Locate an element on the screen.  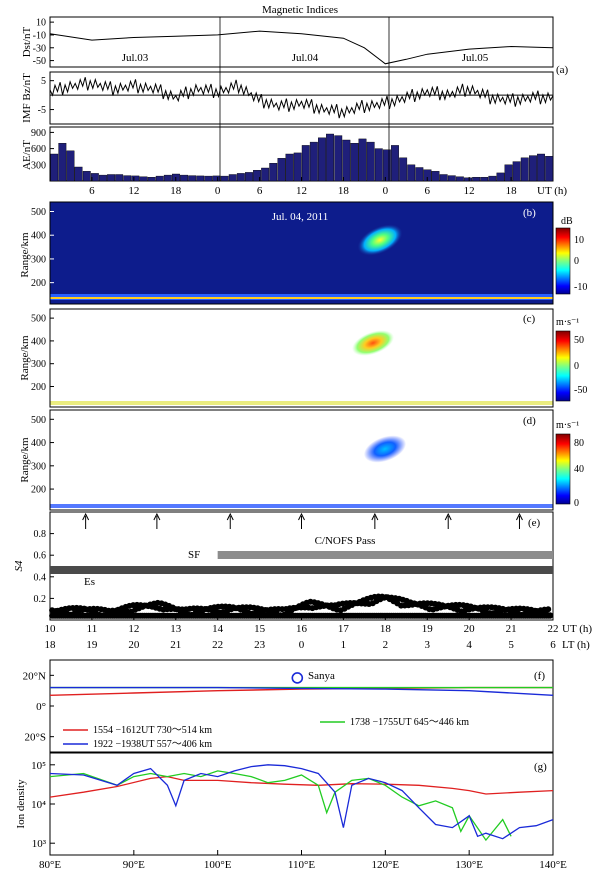
panel-a-ae: 900 600 300 AE/nT 6 12 18 0 6 12 18 0 6 12 18 UT (h) is located at coordinates (294, 161).